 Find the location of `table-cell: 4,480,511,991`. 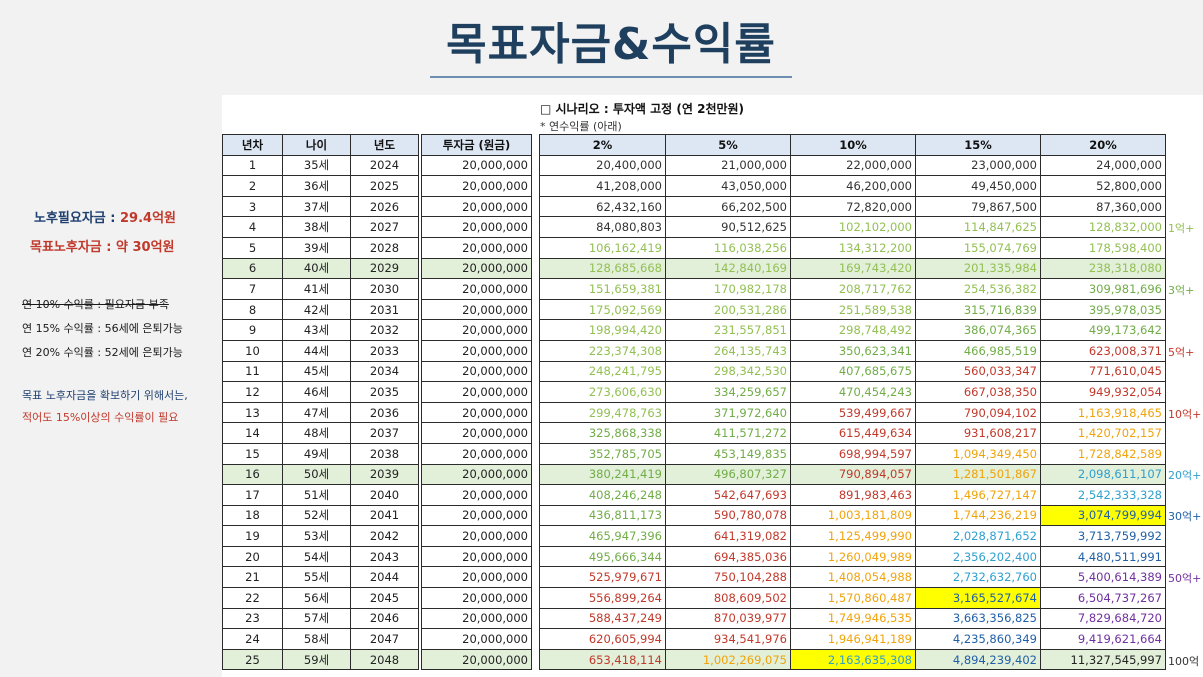

table-cell: 4,480,511,991 is located at coordinates (1103, 556).